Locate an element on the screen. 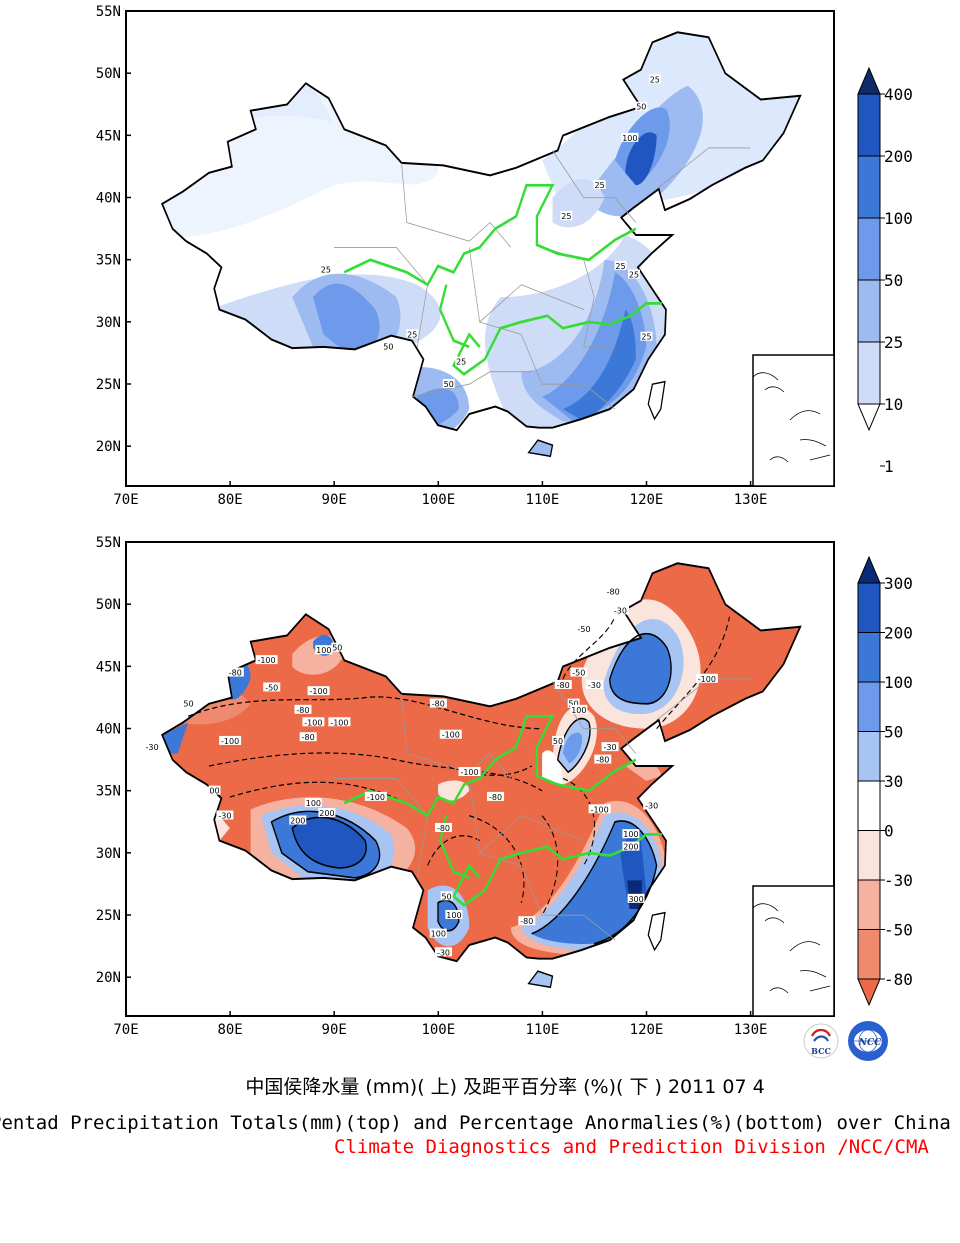  contour-label: -50 is located at coordinates (271, 687).